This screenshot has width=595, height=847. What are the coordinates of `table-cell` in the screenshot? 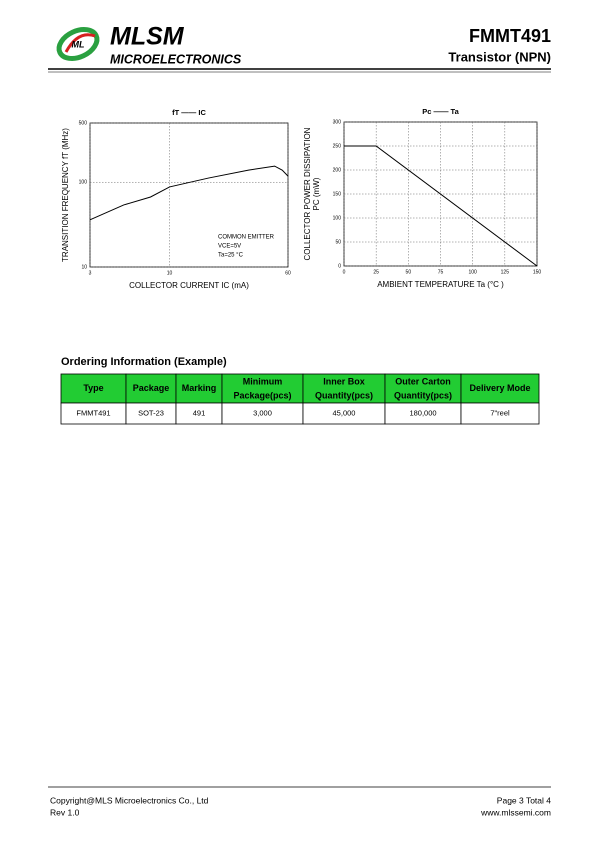 It's located at (500, 413).